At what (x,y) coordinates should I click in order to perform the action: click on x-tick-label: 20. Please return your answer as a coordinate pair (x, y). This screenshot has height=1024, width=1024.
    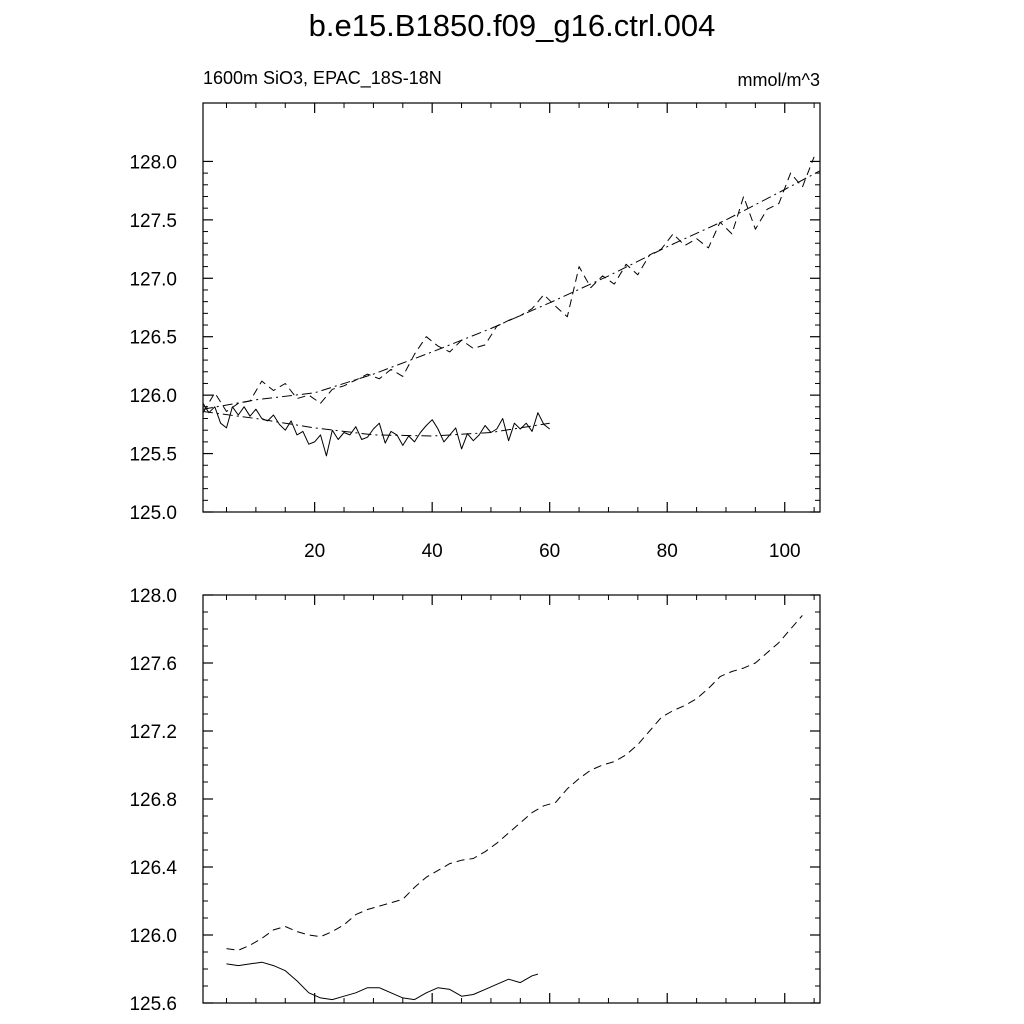
    Looking at the image, I should click on (314, 551).